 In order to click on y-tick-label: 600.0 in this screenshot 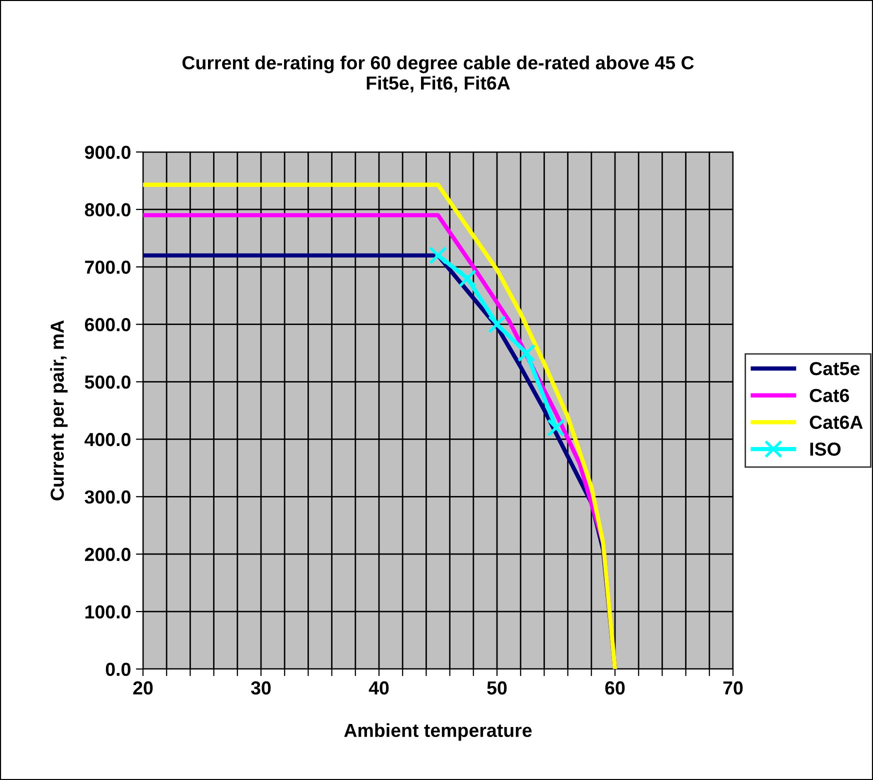, I will do `click(107, 325)`.